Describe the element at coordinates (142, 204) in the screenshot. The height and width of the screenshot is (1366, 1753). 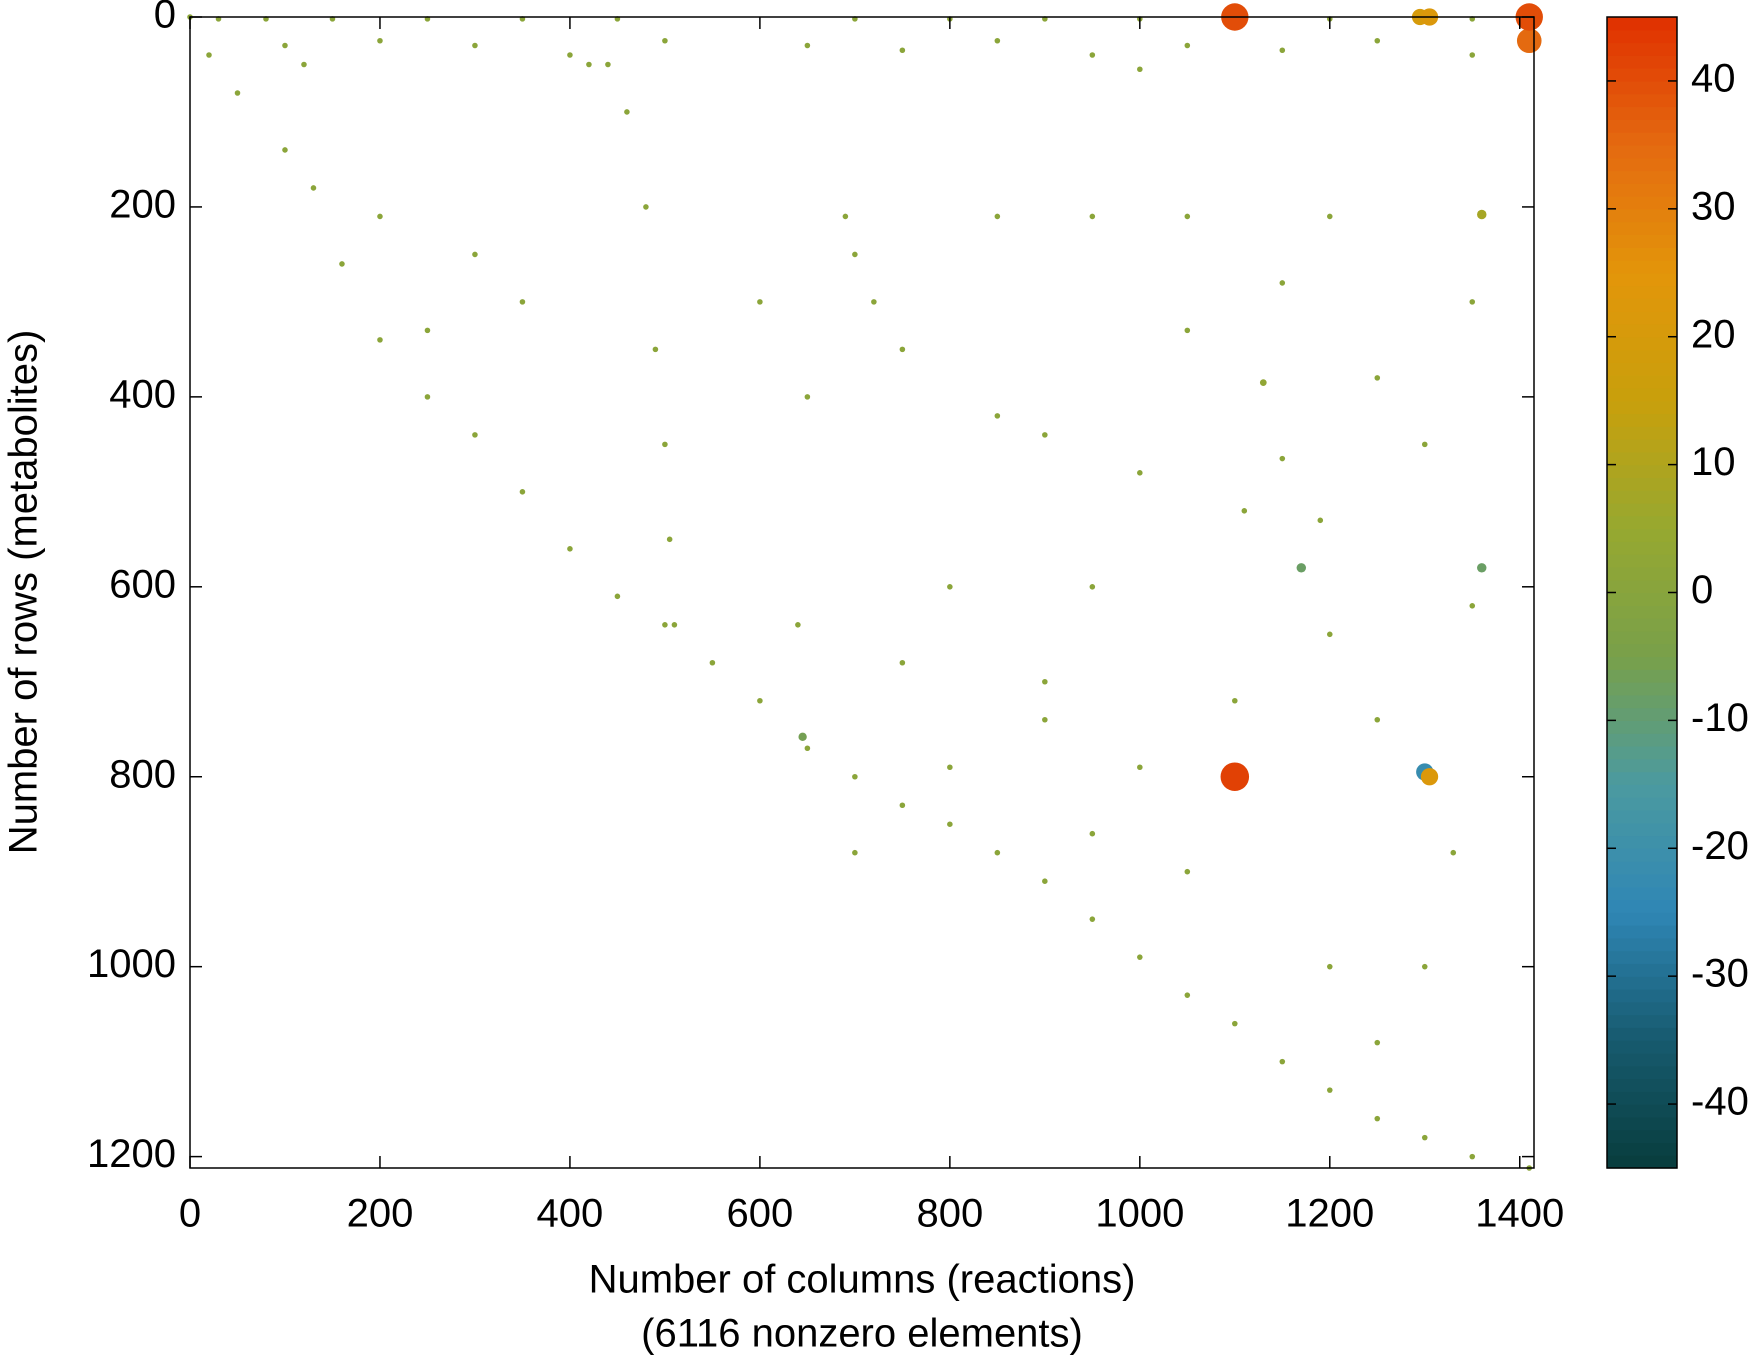
I see `y-tick-label: 200` at that location.